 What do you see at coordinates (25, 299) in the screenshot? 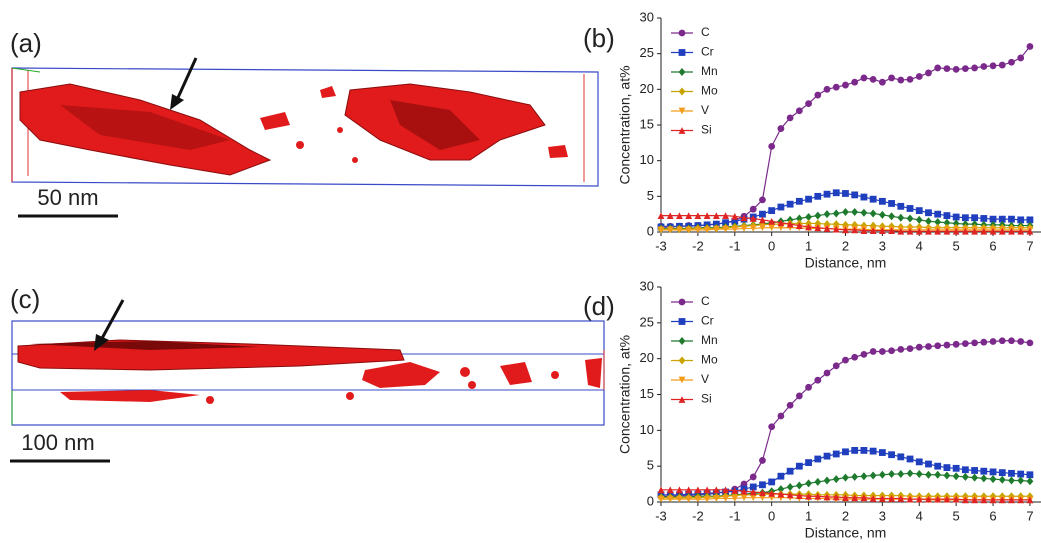
I see `panel-label: (c)` at bounding box center [25, 299].